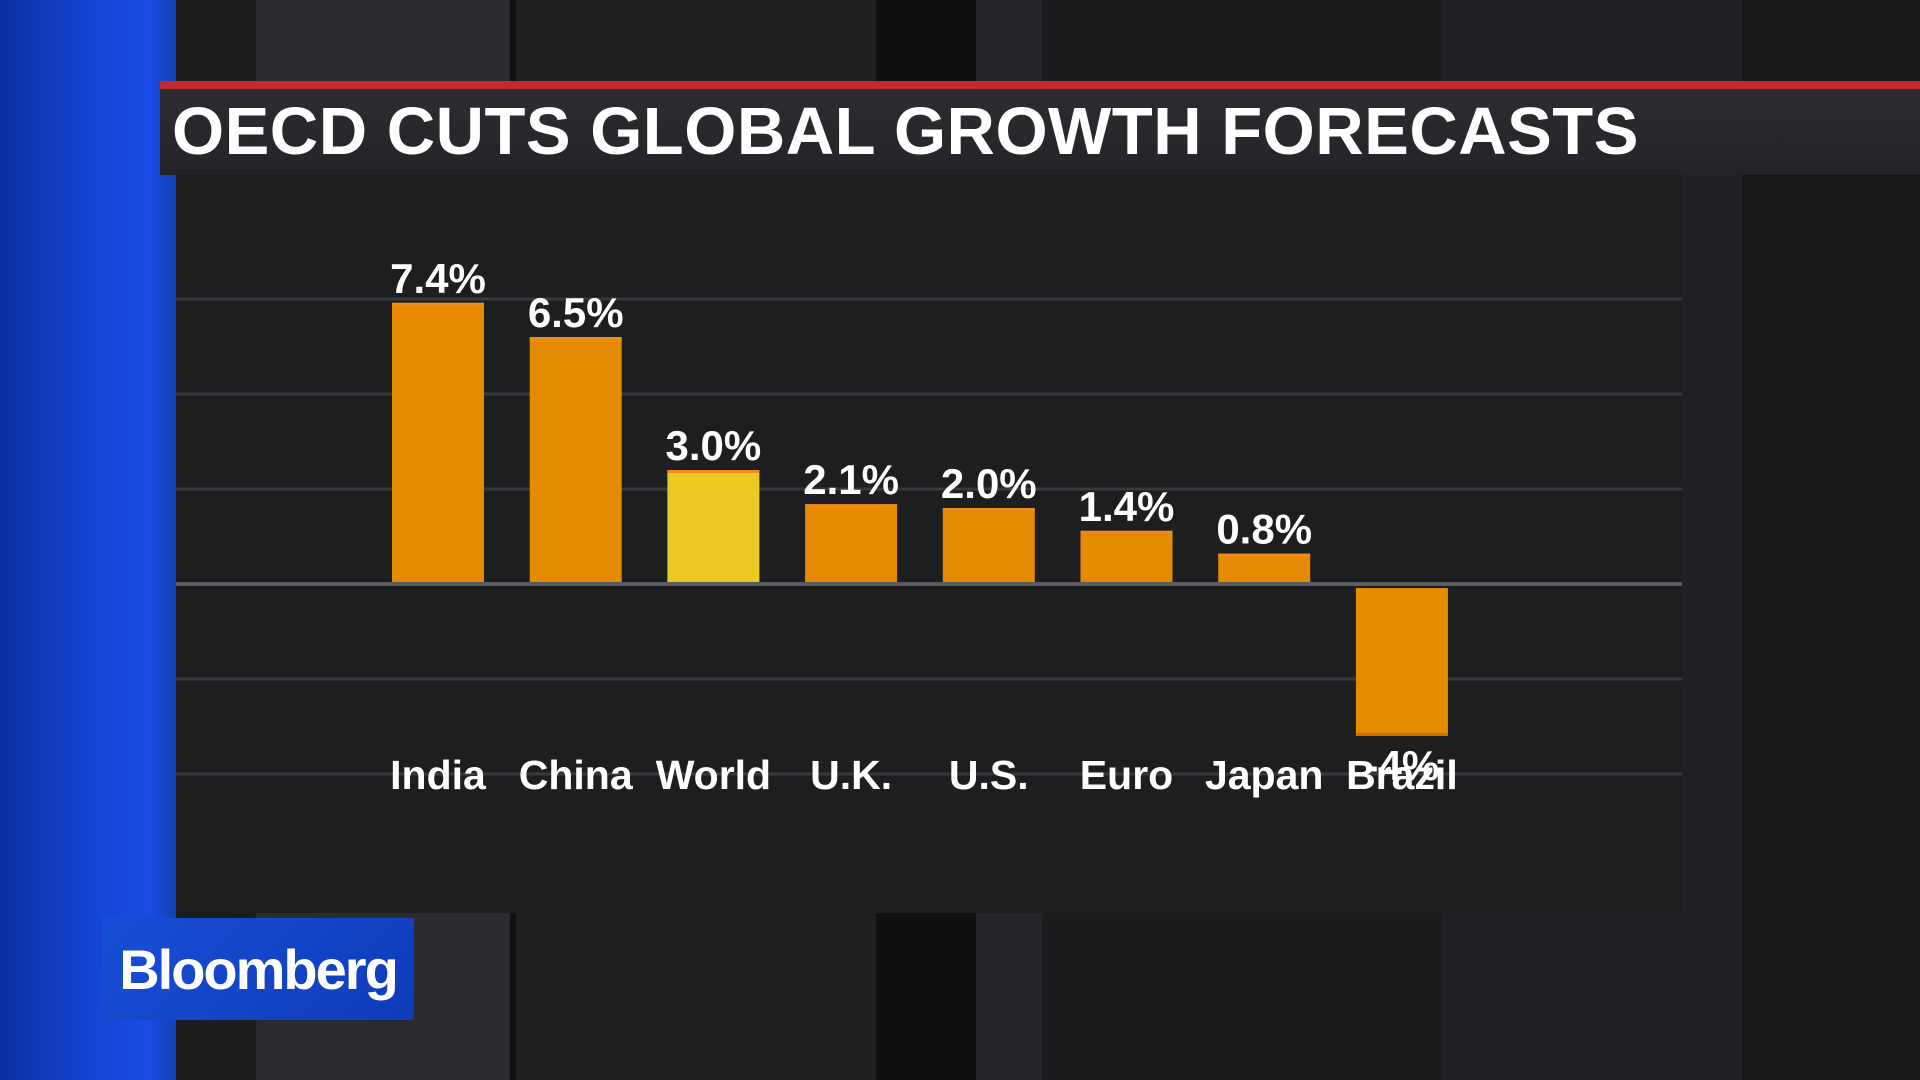 This screenshot has height=1080, width=1920. I want to click on data-label: 0.8%, so click(1264, 529).